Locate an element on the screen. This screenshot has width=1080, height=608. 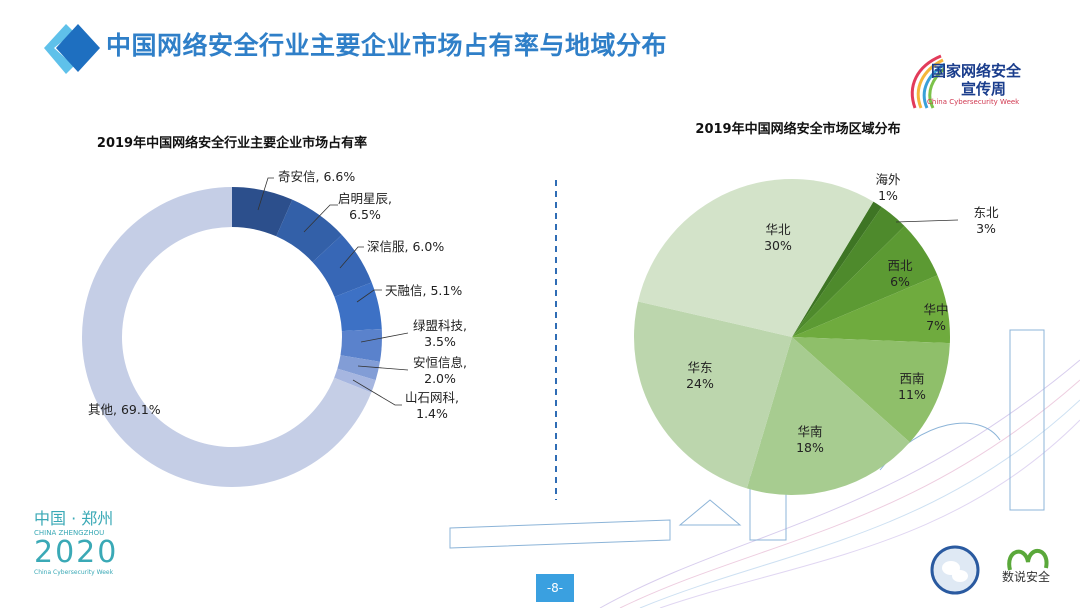
data-value-山石网科: 1.4% is located at coordinates (432, 413).